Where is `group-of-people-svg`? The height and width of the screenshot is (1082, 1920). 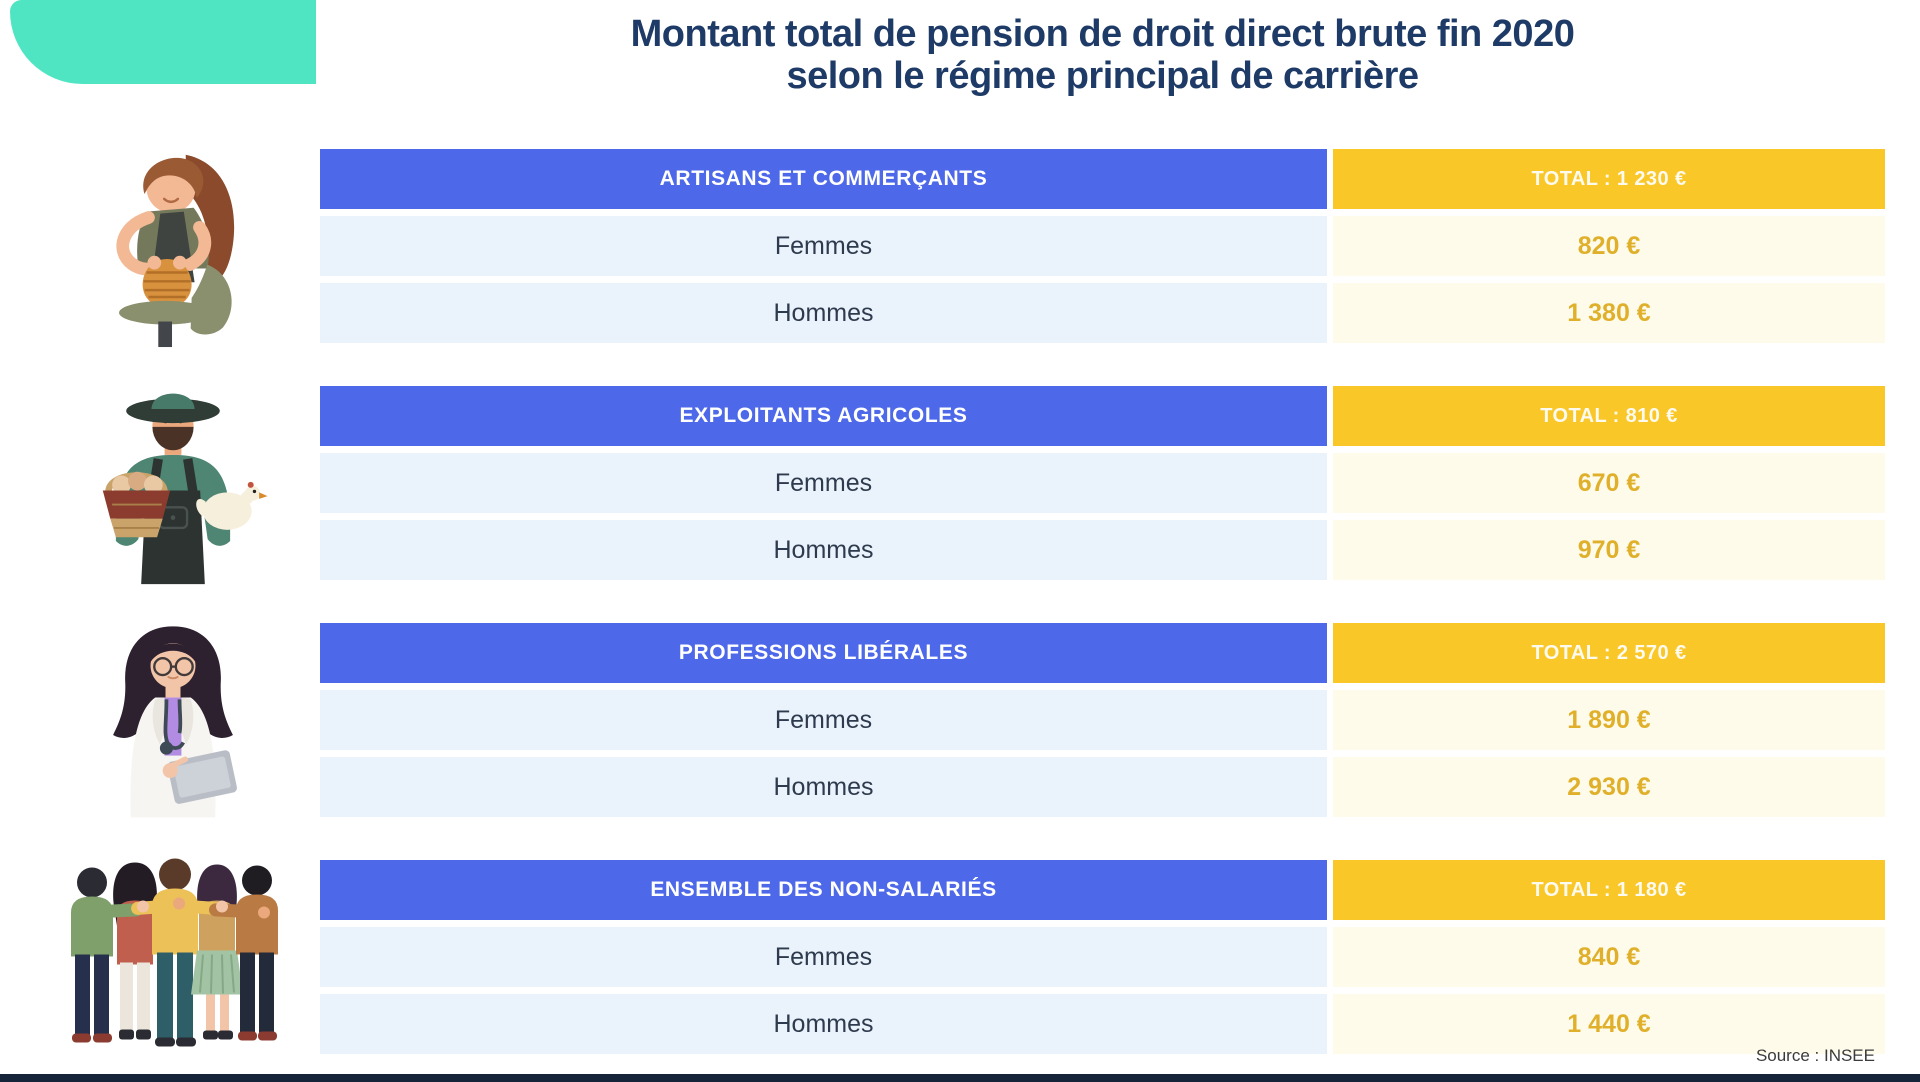
group-of-people-svg is located at coordinates (174, 952).